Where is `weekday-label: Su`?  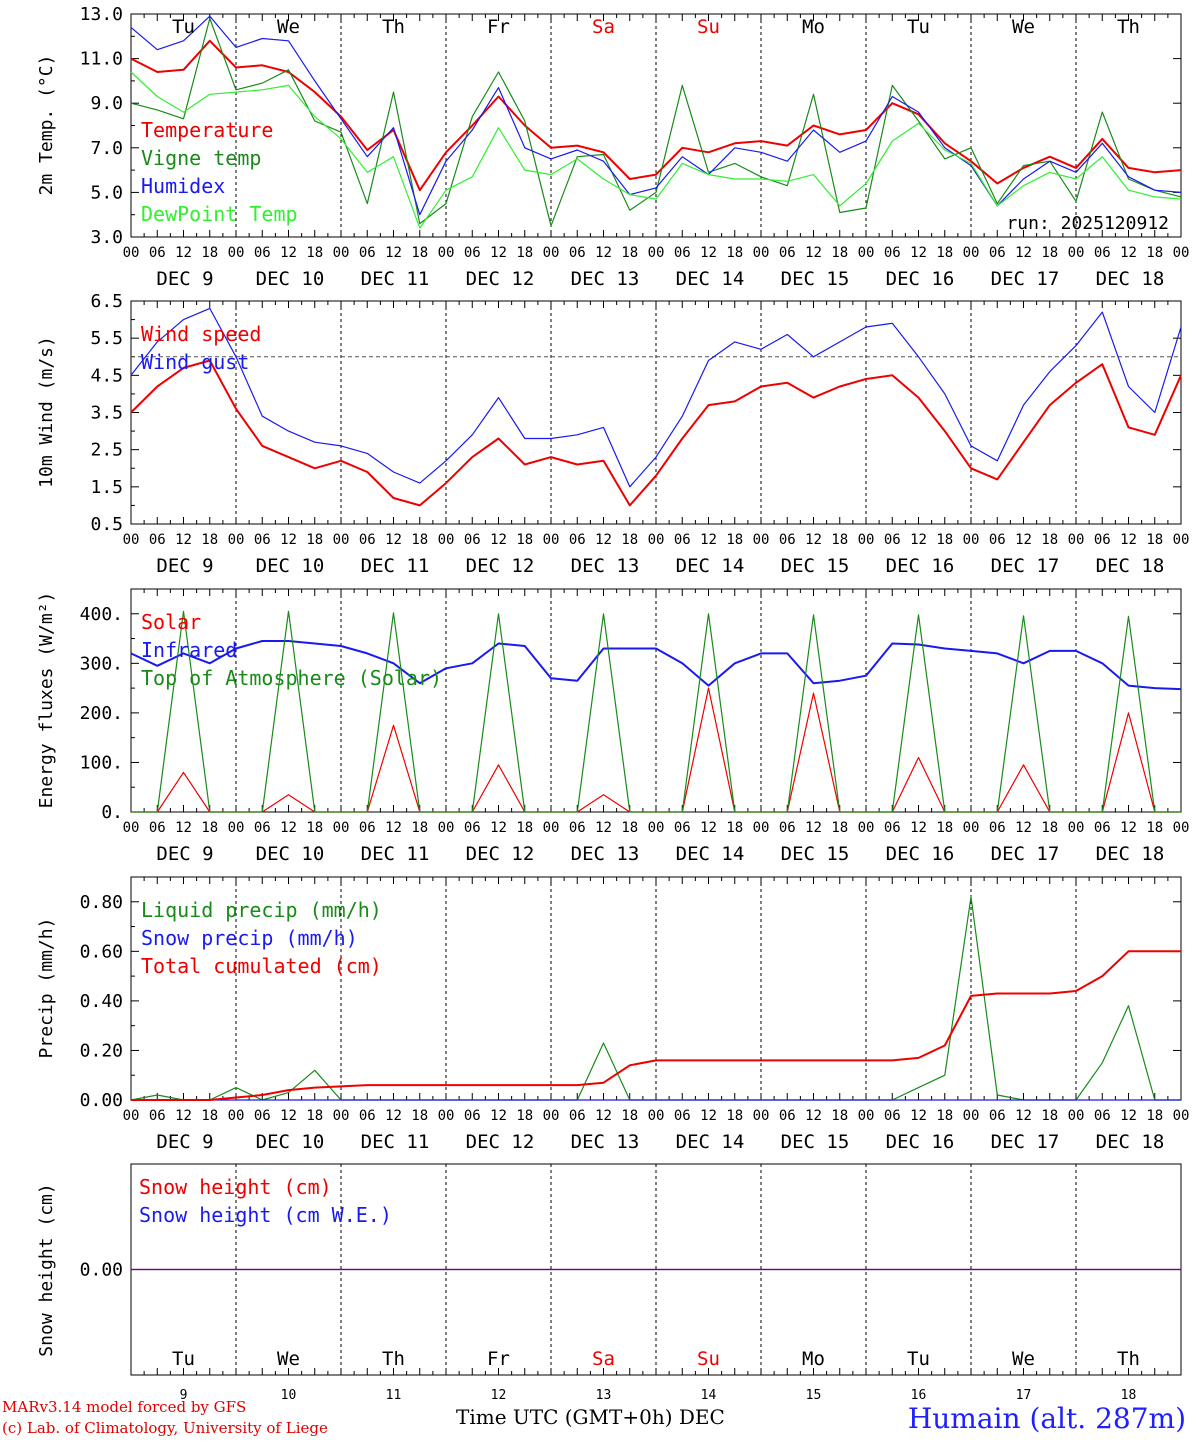 weekday-label: Su is located at coordinates (708, 27).